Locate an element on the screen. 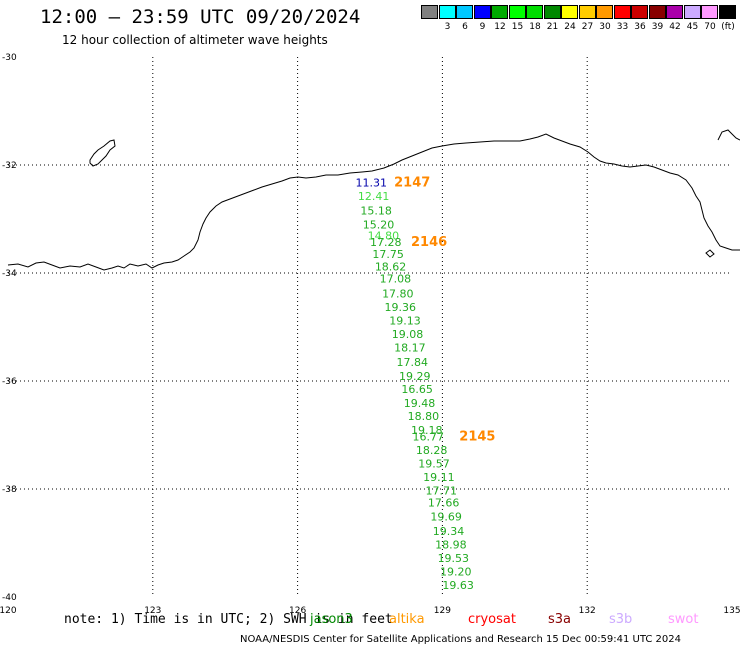 This screenshot has width=740, height=650. wave-height-value: 19.08 is located at coordinates (408, 334).